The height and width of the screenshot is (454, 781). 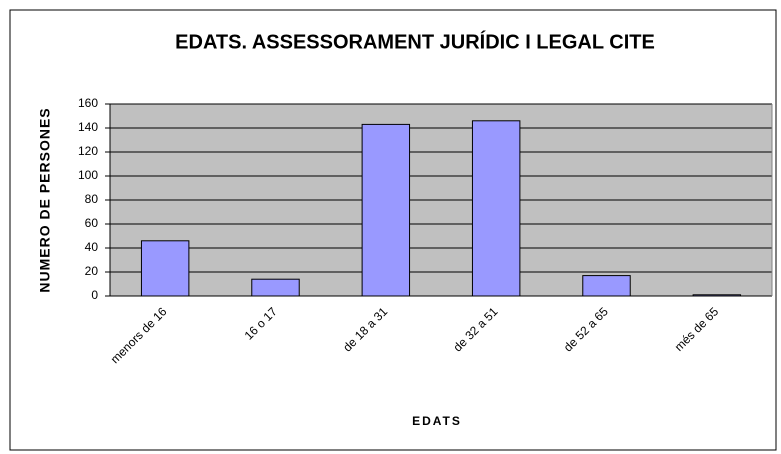 I want to click on y-tick-label: 0, so click(x=94, y=295).